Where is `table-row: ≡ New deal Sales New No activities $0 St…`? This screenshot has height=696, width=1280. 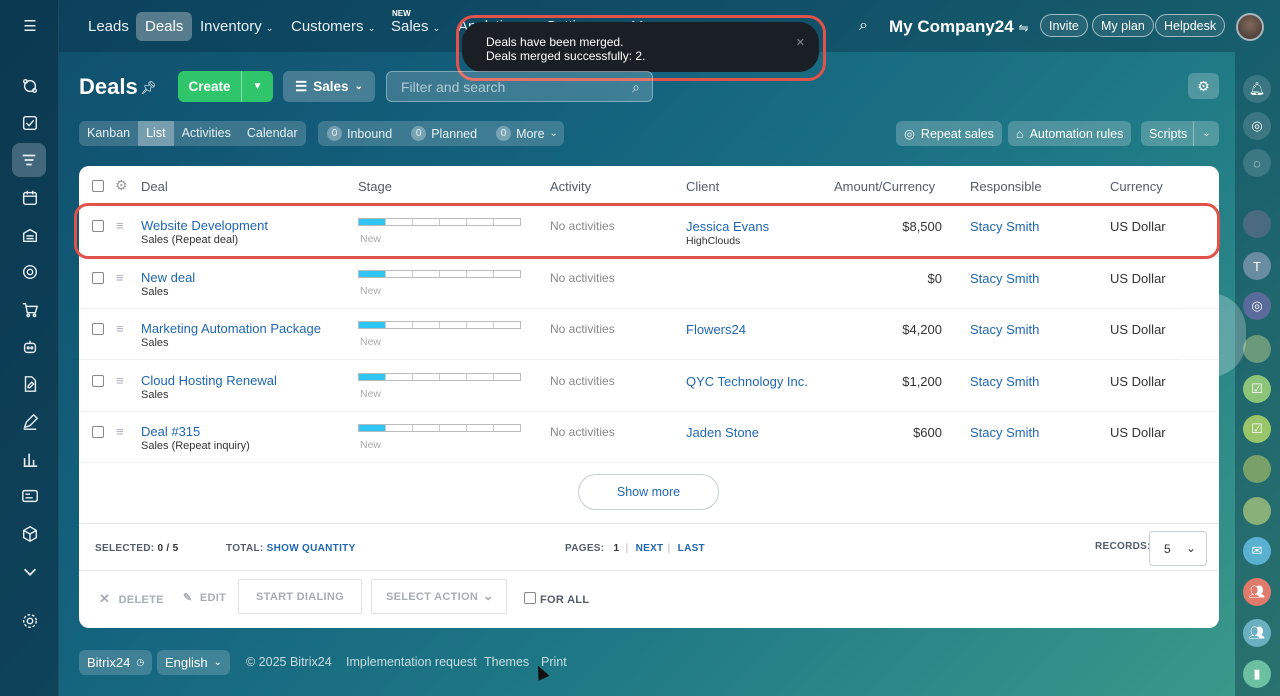 table-row: ≡ New deal Sales New No activities $0 St… is located at coordinates (649, 283).